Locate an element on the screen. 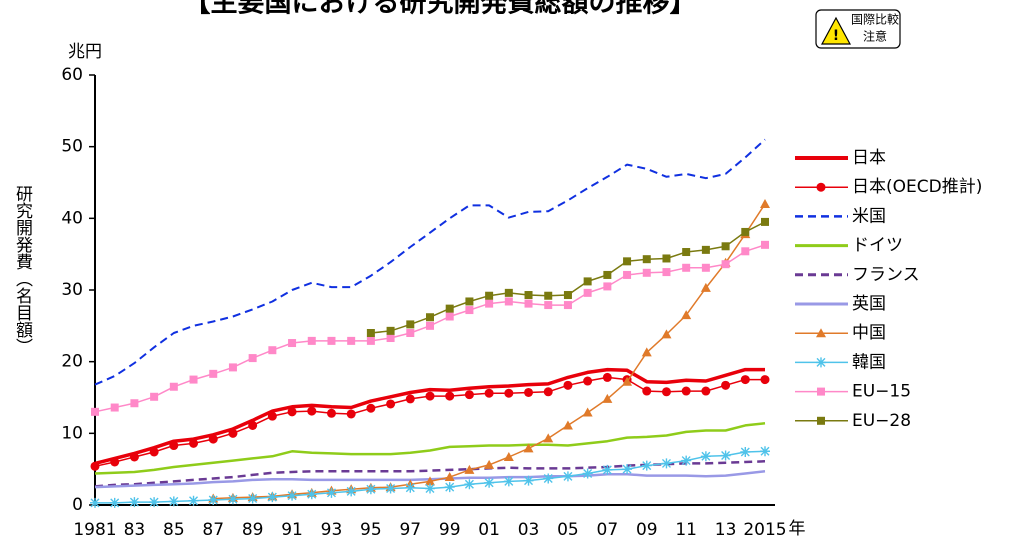 This screenshot has height=545, width=1034. legend-label: EU−28 is located at coordinates (881, 421).